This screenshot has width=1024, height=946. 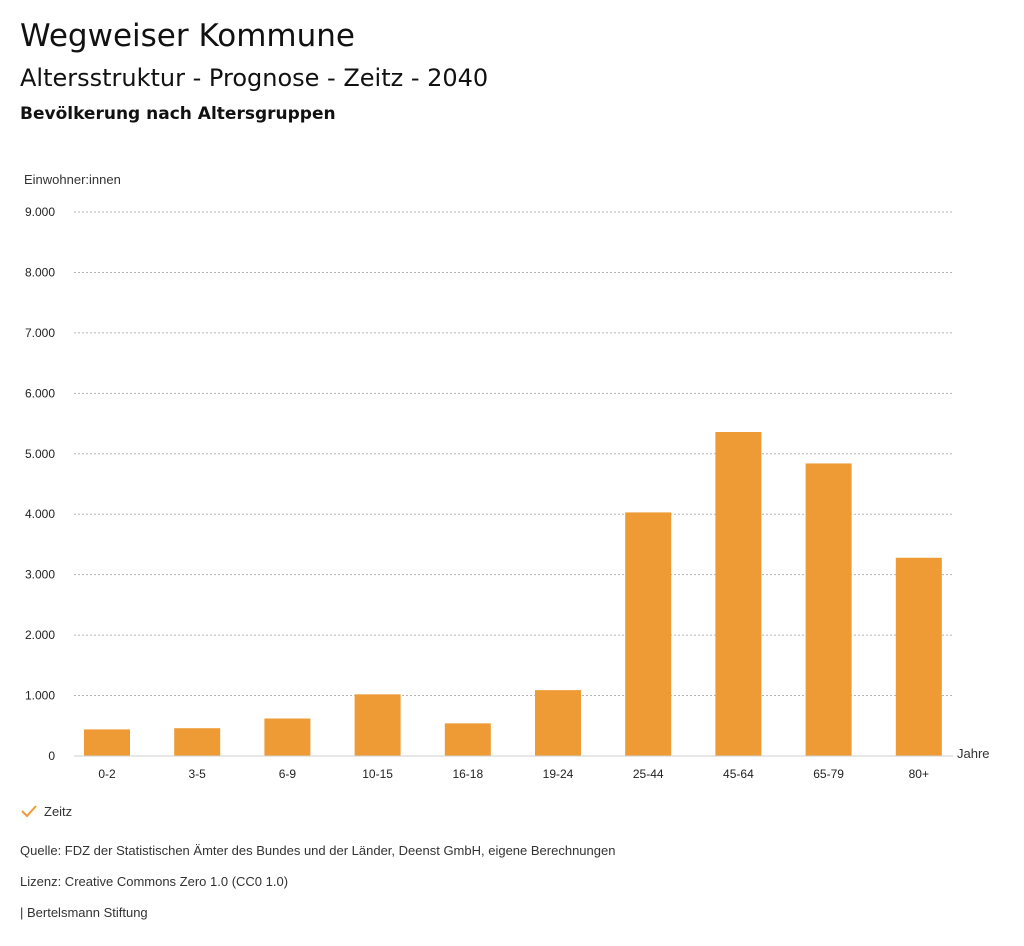 What do you see at coordinates (377, 774) in the screenshot?
I see `x-tick-label: 10-15` at bounding box center [377, 774].